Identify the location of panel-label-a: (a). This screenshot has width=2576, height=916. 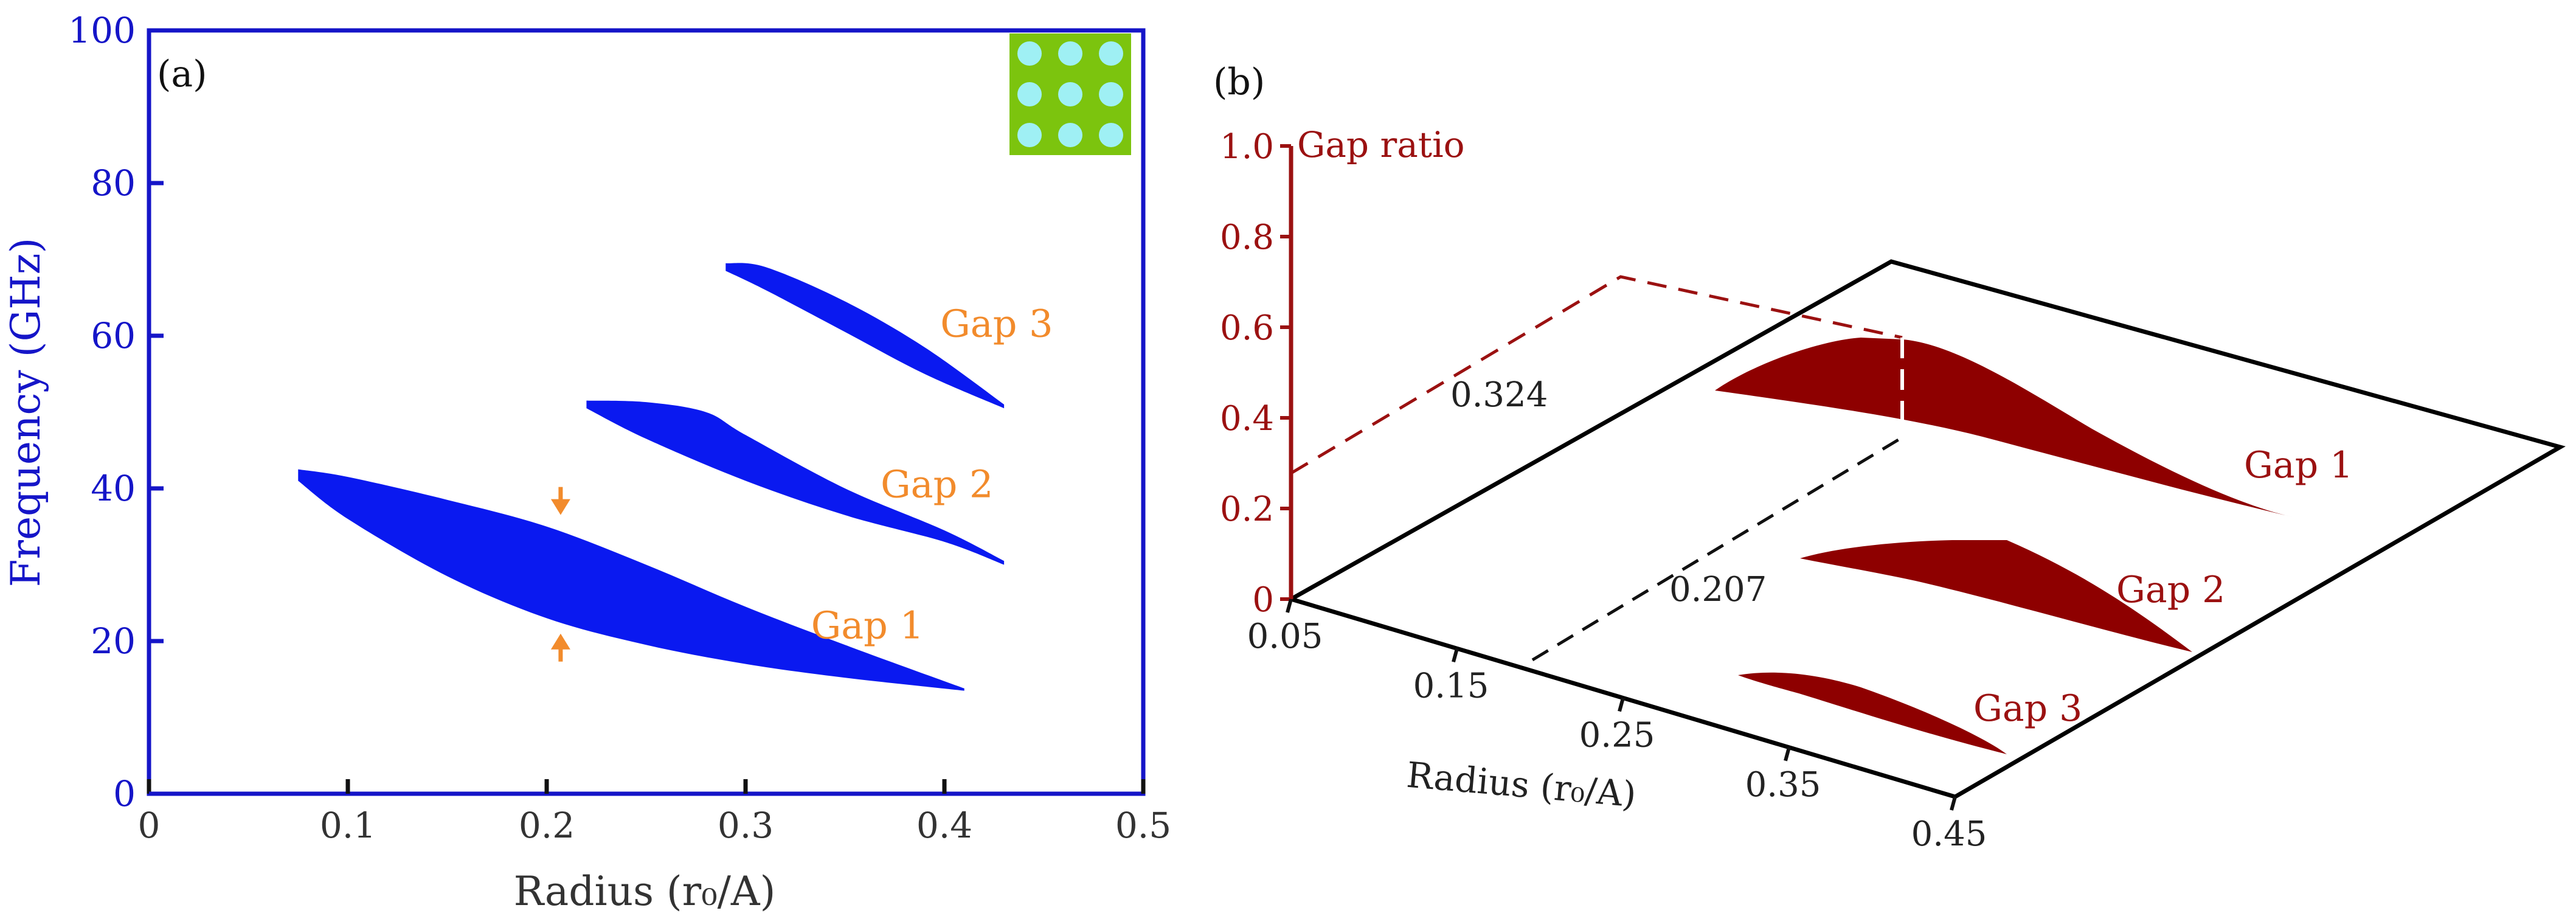
(182, 74).